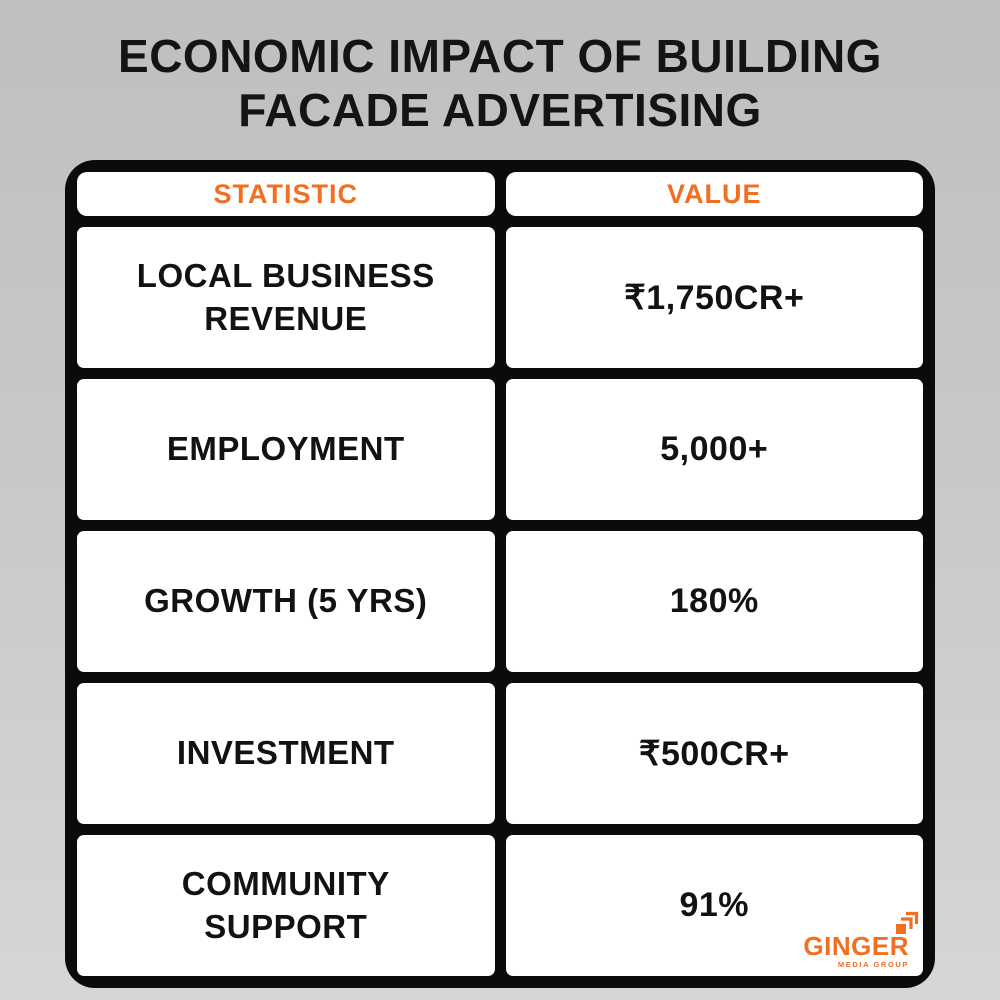  I want to click on table-row-statistic-local-business-revenue: LOCAL BUSINESS REVENUE, so click(286, 297).